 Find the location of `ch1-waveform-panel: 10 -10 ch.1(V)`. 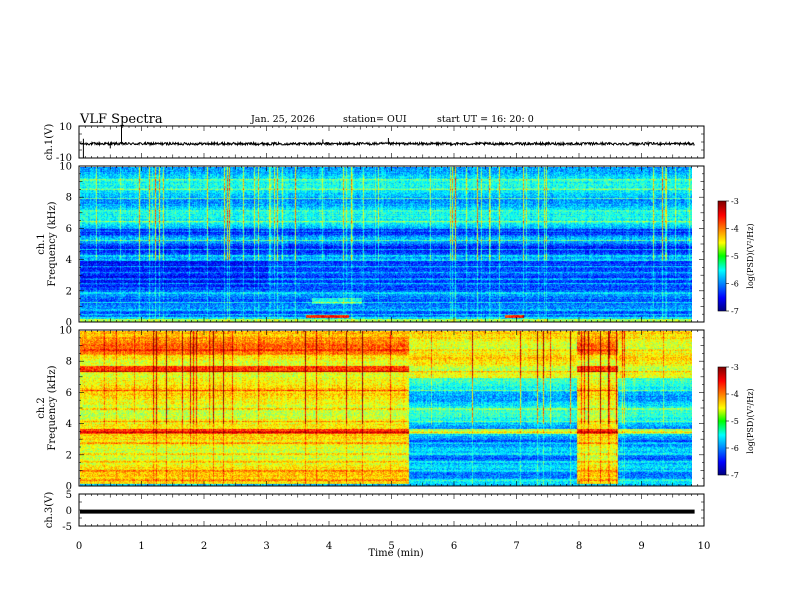

ch1-waveform-panel: 10 -10 ch.1(V) is located at coordinates (374, 143).